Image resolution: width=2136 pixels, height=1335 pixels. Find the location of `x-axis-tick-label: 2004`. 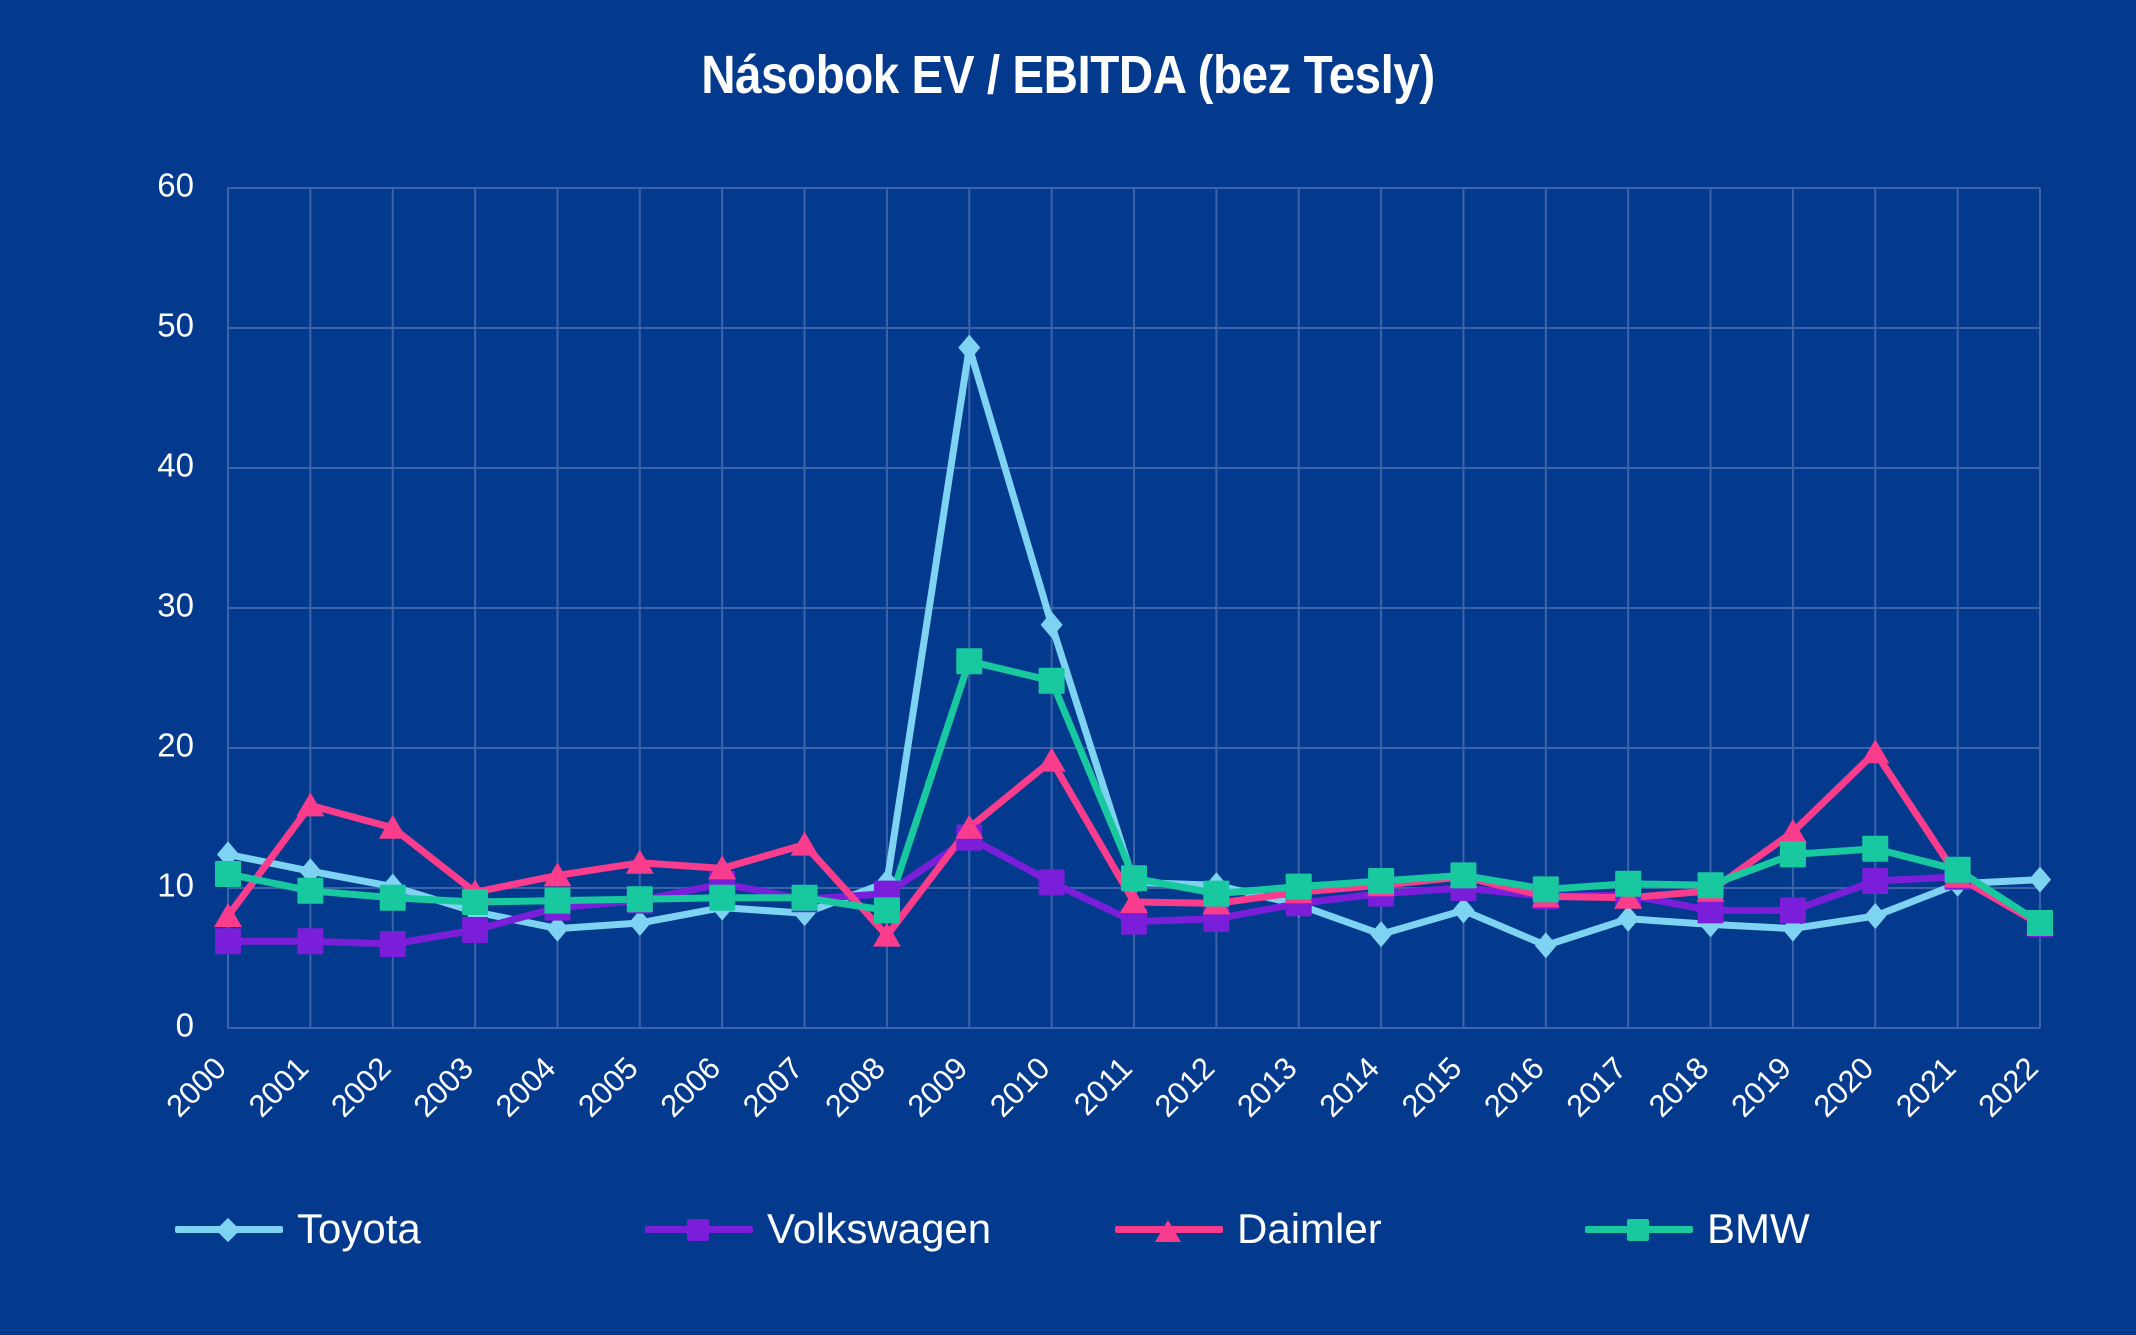

x-axis-tick-label: 2004 is located at coordinates (526, 1087).